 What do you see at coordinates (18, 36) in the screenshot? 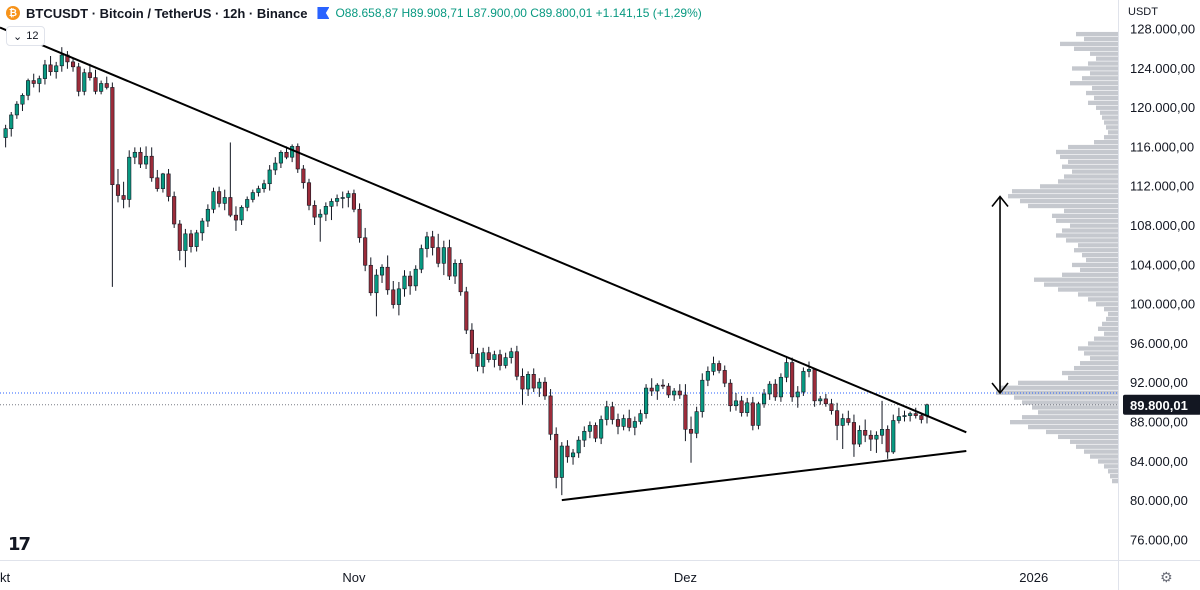
I see `chevron-down-icon: ⌄` at bounding box center [18, 36].